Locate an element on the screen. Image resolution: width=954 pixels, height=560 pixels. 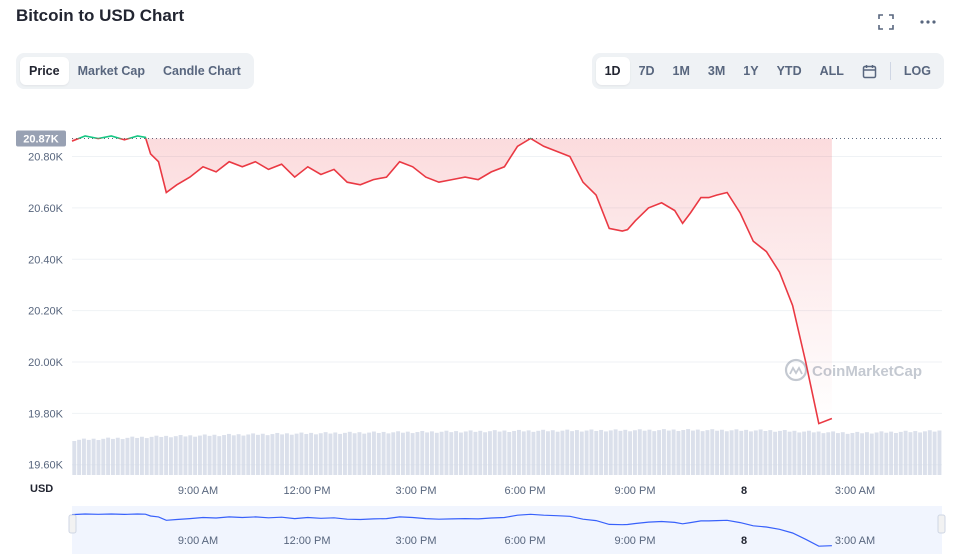
x-tick-label: 3:00 AM is located at coordinates (855, 491).